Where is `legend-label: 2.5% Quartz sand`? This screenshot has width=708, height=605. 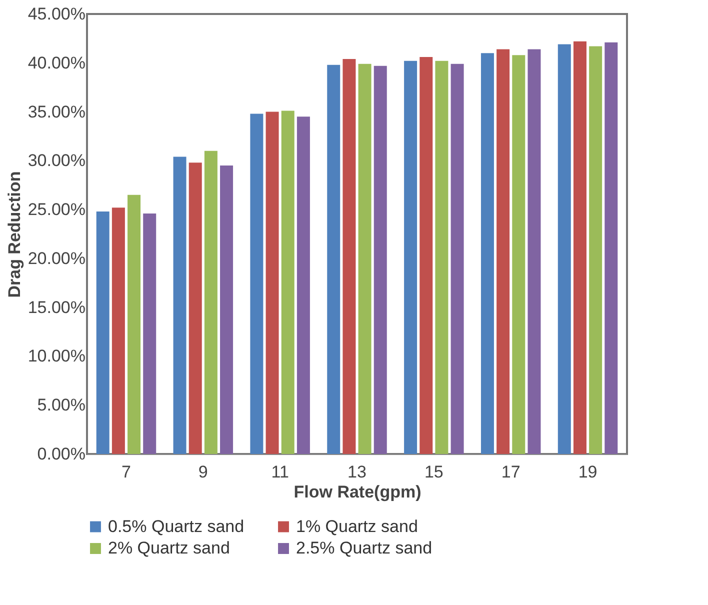
legend-label: 2.5% Quartz sand is located at coordinates (364, 548).